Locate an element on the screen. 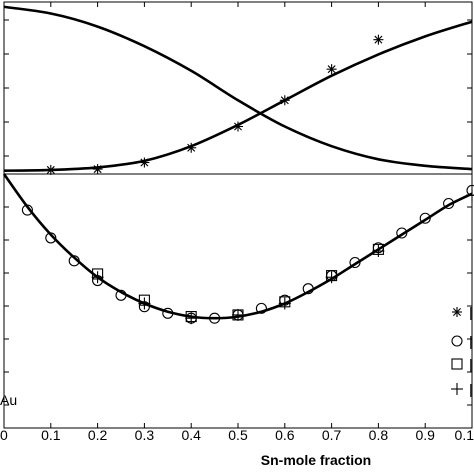 This screenshot has height=474, width=474. x-tick-label: 0.2 is located at coordinates (98, 435).